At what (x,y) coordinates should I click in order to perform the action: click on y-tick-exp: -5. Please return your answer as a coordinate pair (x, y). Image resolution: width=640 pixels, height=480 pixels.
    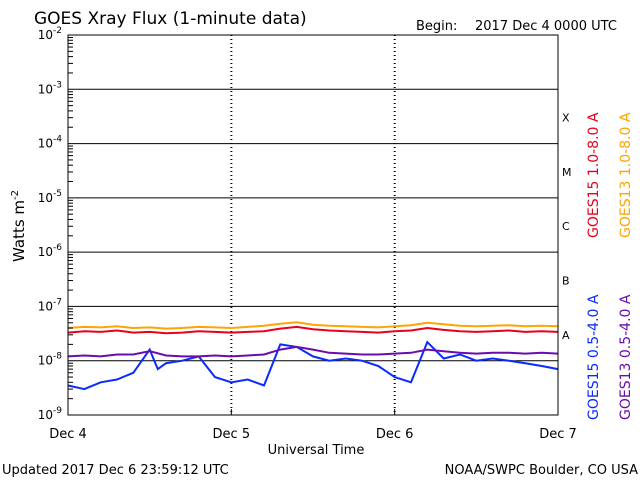
    Looking at the image, I should click on (57, 194).